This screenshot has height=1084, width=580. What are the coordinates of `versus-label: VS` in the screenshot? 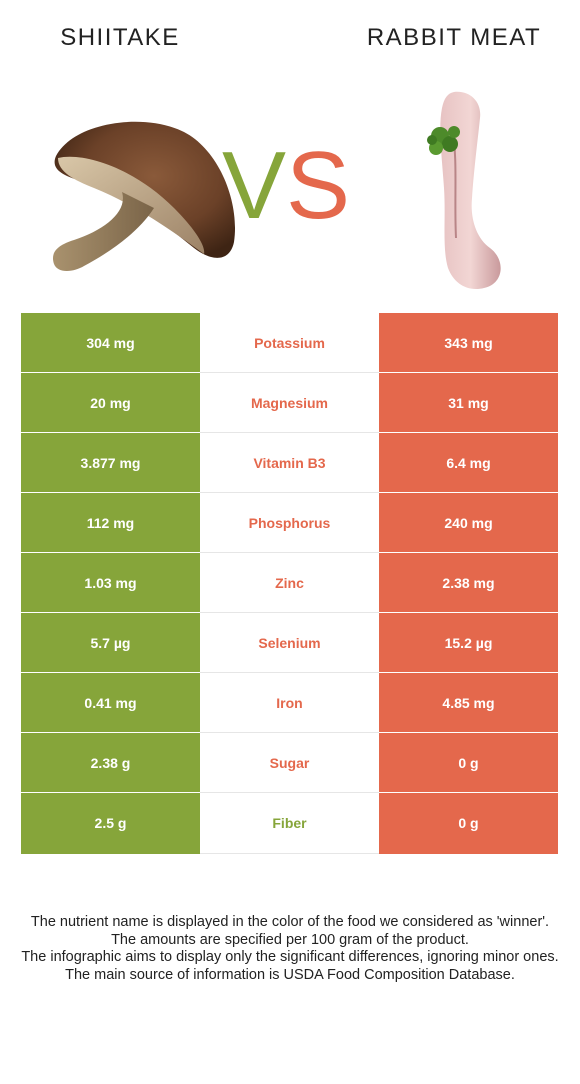 It's located at (286, 186).